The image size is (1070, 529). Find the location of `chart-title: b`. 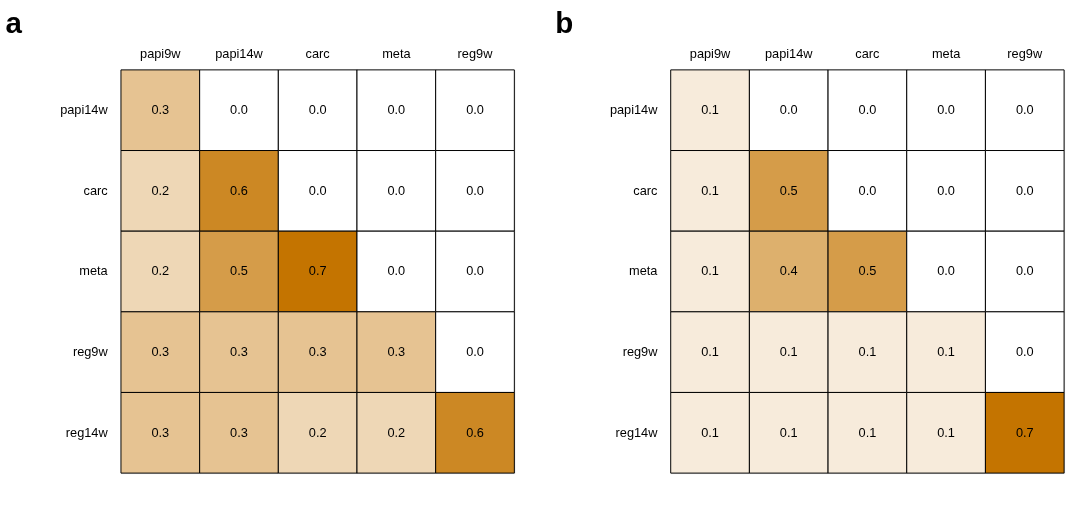

chart-title: b is located at coordinates (564, 23).